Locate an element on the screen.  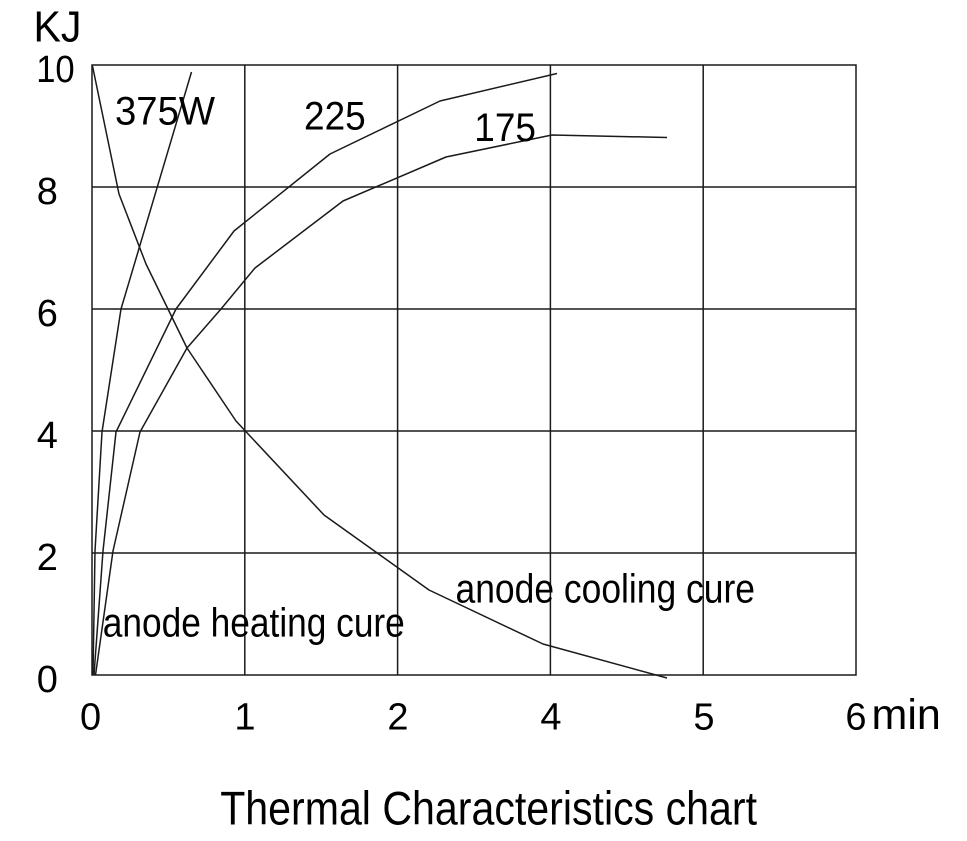
svg-text: 375W is located at coordinates (165, 112).